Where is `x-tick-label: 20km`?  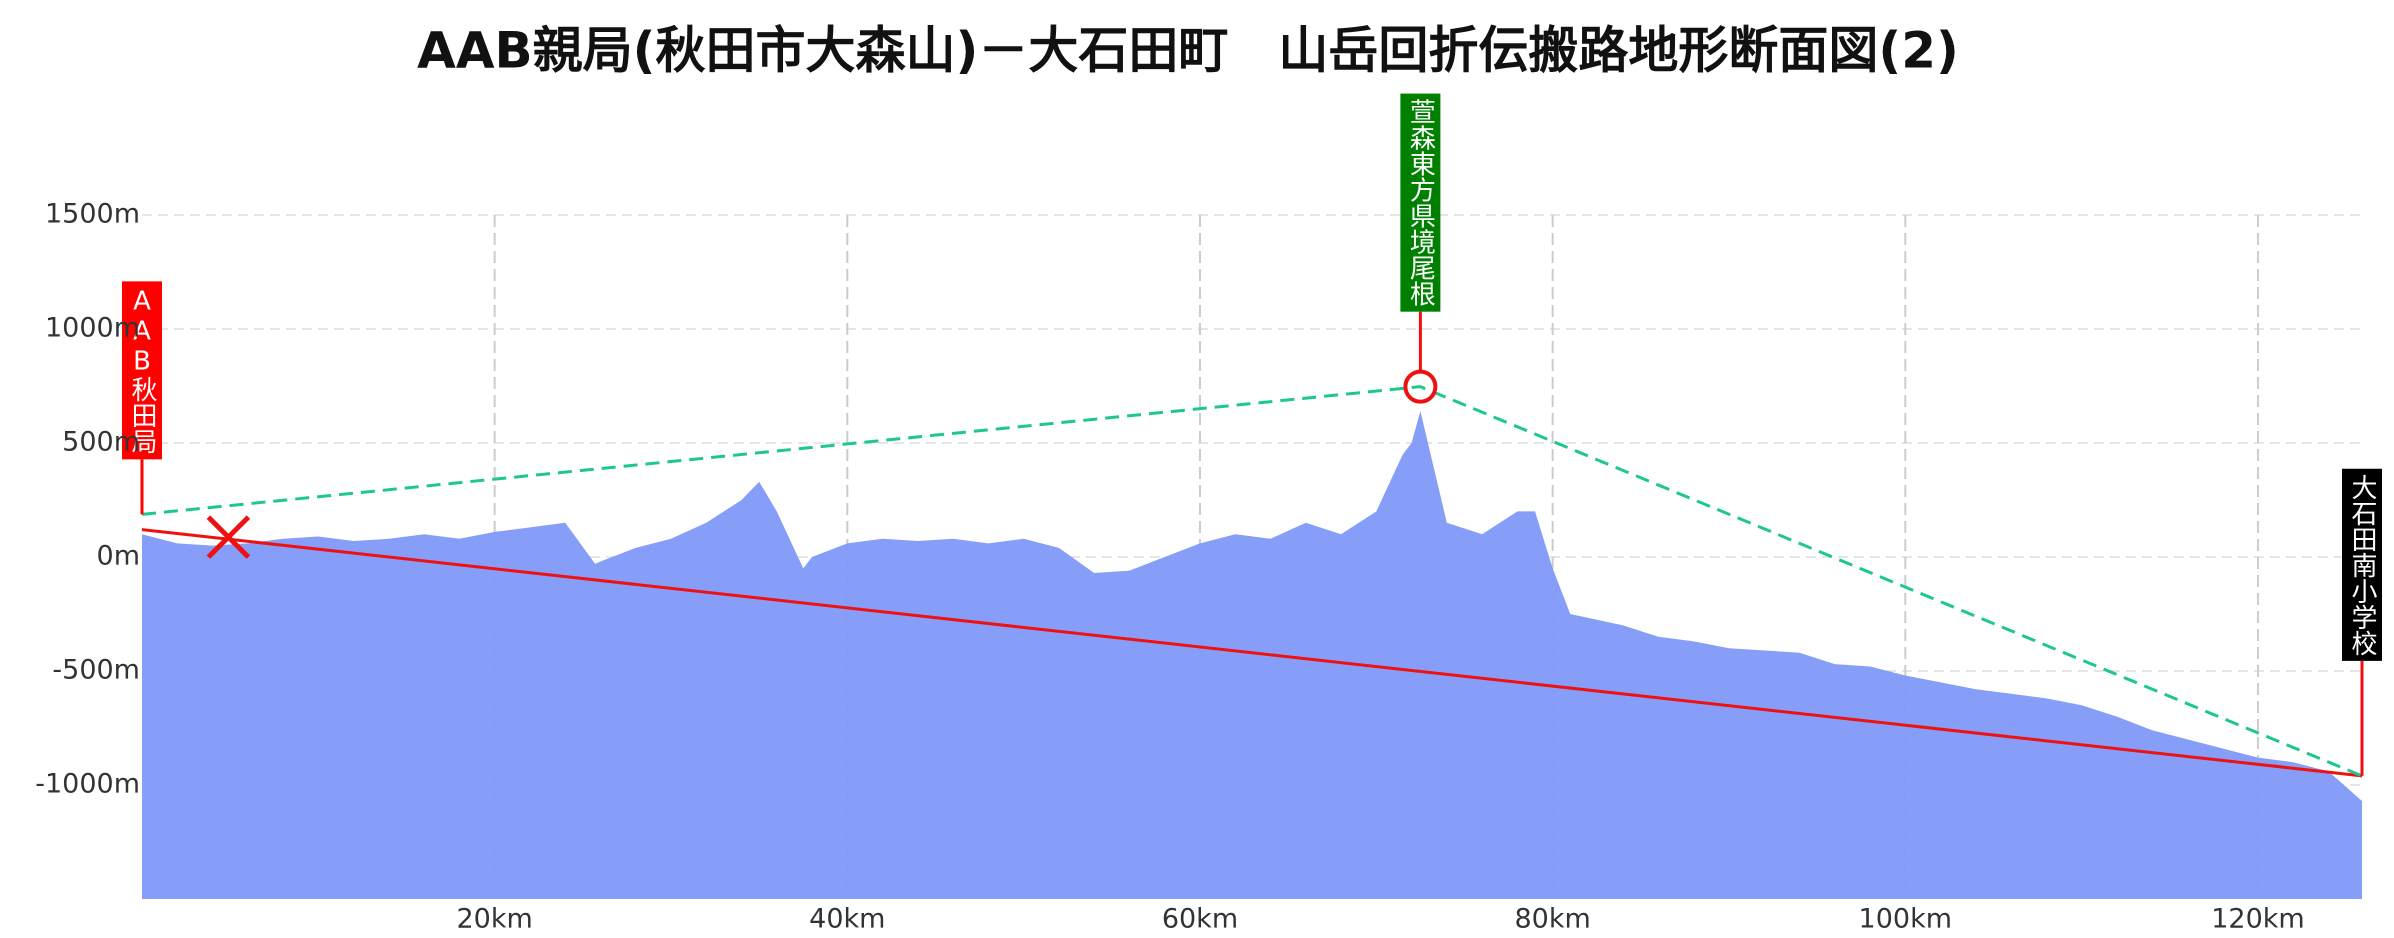 x-tick-label: 20km is located at coordinates (495, 919).